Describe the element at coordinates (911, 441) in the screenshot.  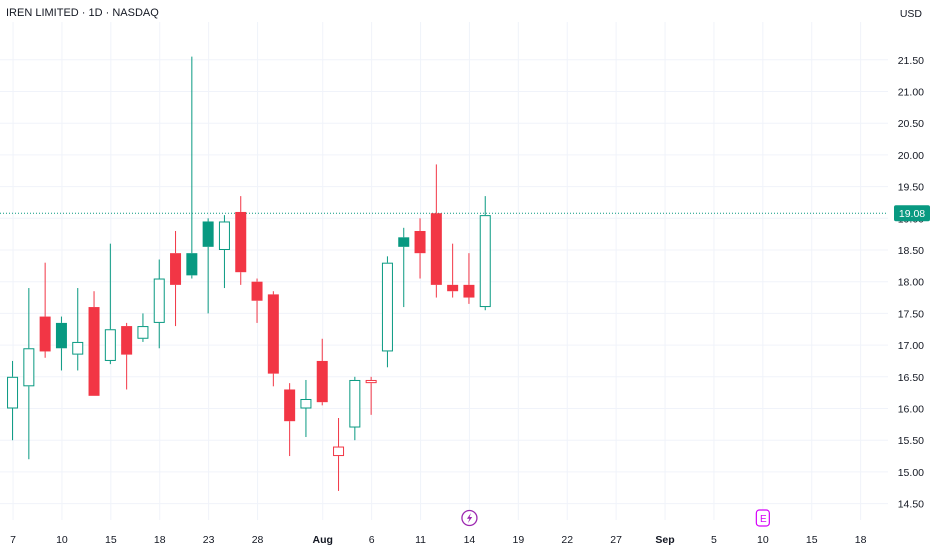
I see `y-tick-label: 15.50` at that location.